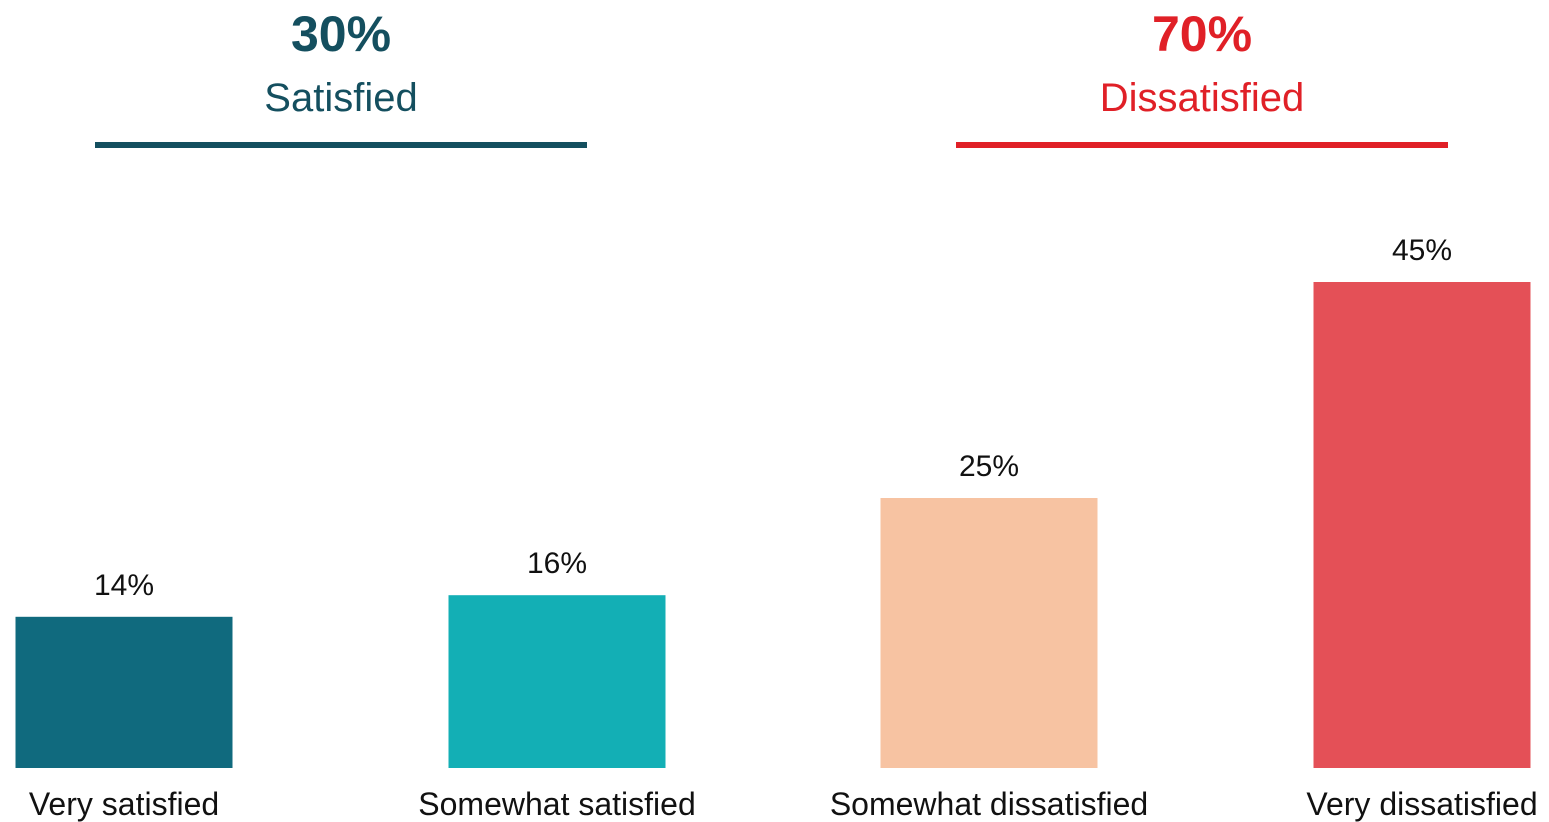 This screenshot has height=822, width=1549. What do you see at coordinates (341, 74) in the screenshot?
I see `satisfied-group: 30% Satisfied` at bounding box center [341, 74].